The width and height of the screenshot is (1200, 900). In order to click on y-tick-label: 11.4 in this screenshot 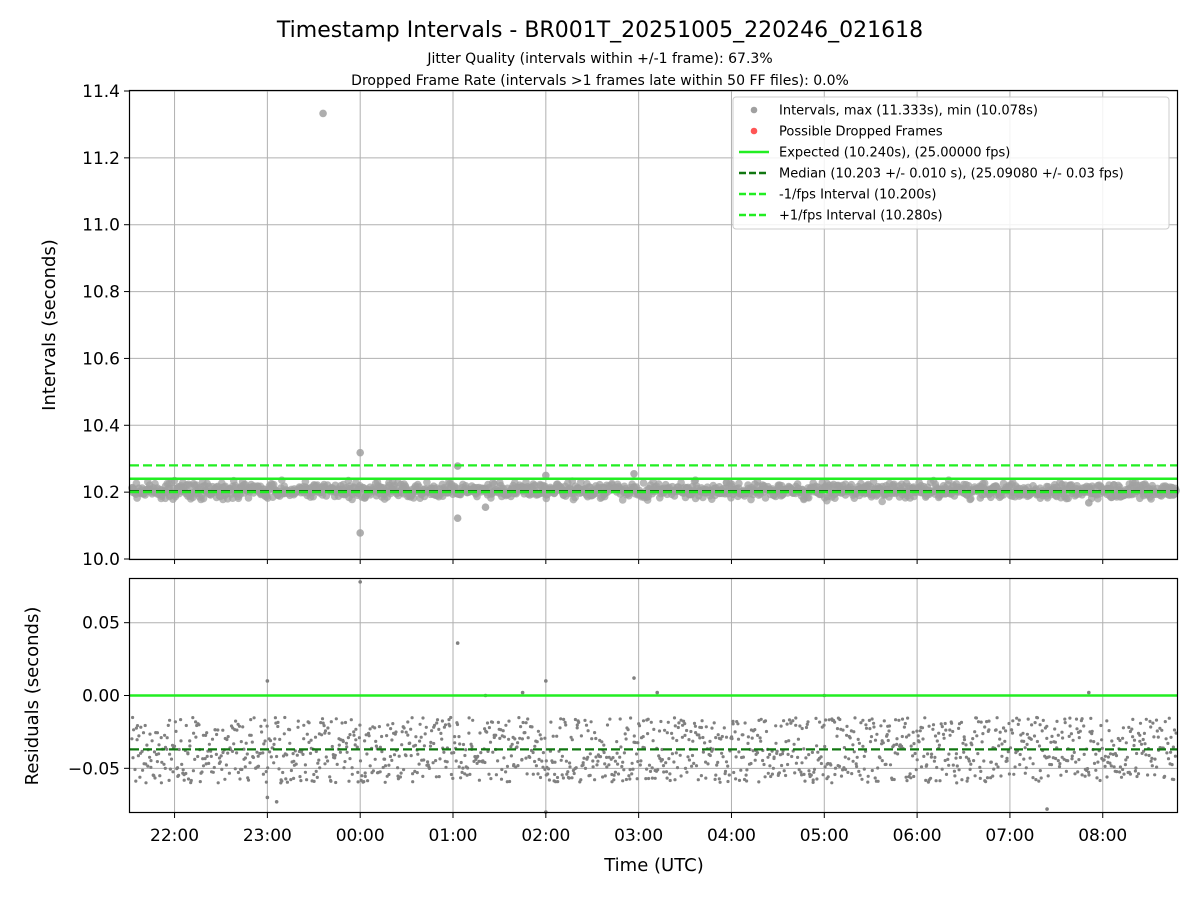, I will do `click(101, 92)`.